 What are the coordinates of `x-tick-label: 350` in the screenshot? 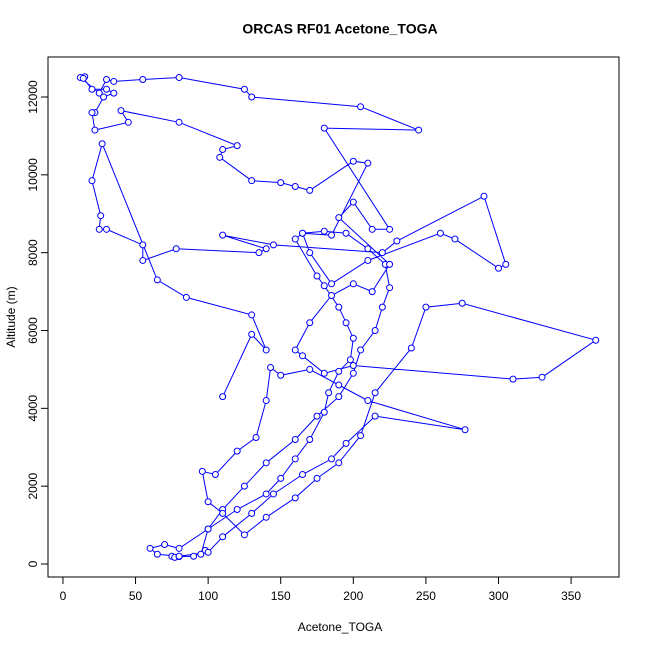 It's located at (571, 596).